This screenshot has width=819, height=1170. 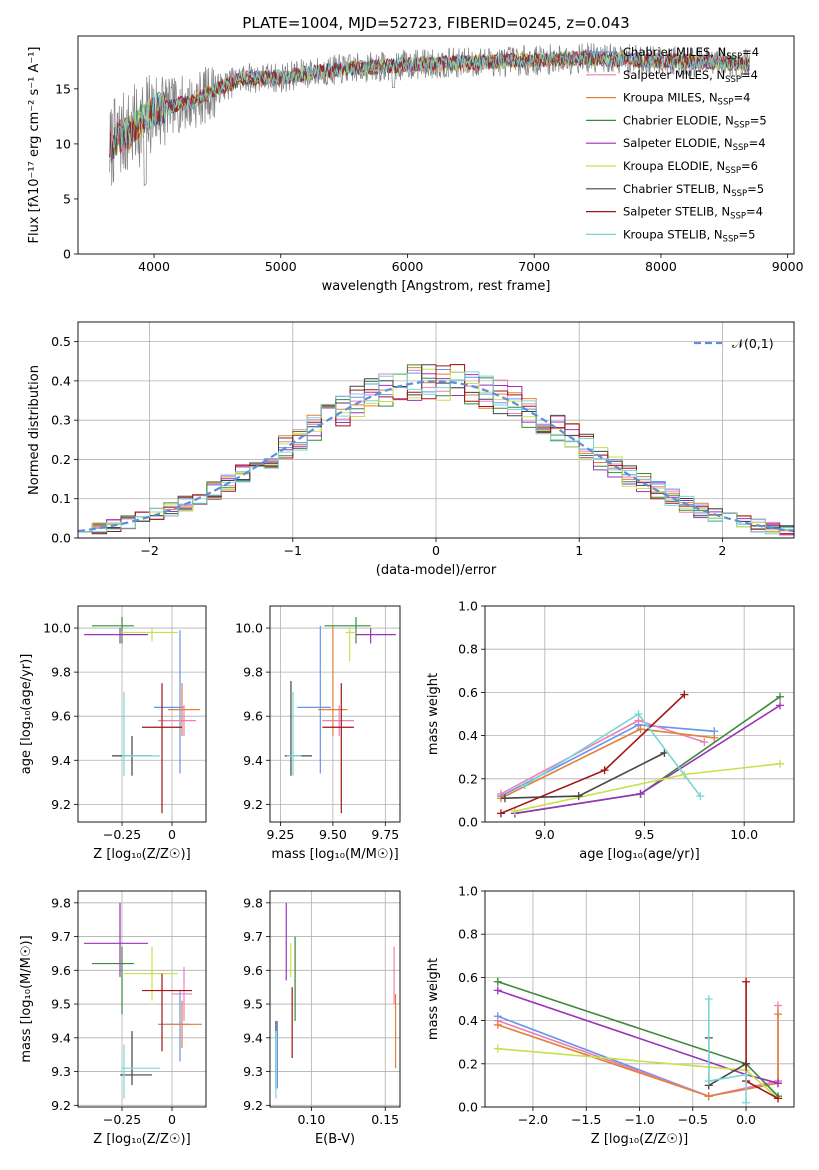 What do you see at coordinates (639, 1119) in the screenshot?
I see `x-tick-label: −1.0` at bounding box center [639, 1119].